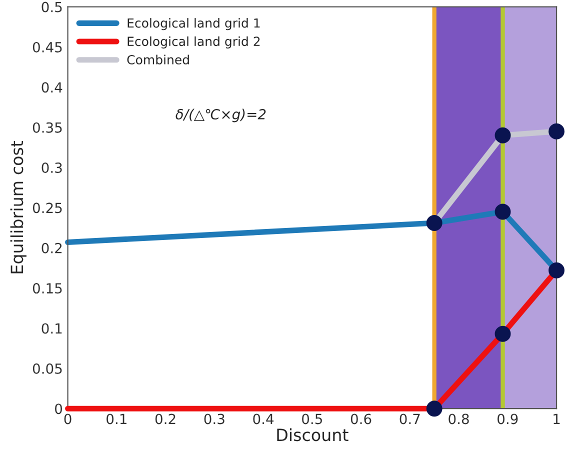 This screenshot has width=565, height=454. I want to click on x-tick-label: 0.7, so click(410, 419).